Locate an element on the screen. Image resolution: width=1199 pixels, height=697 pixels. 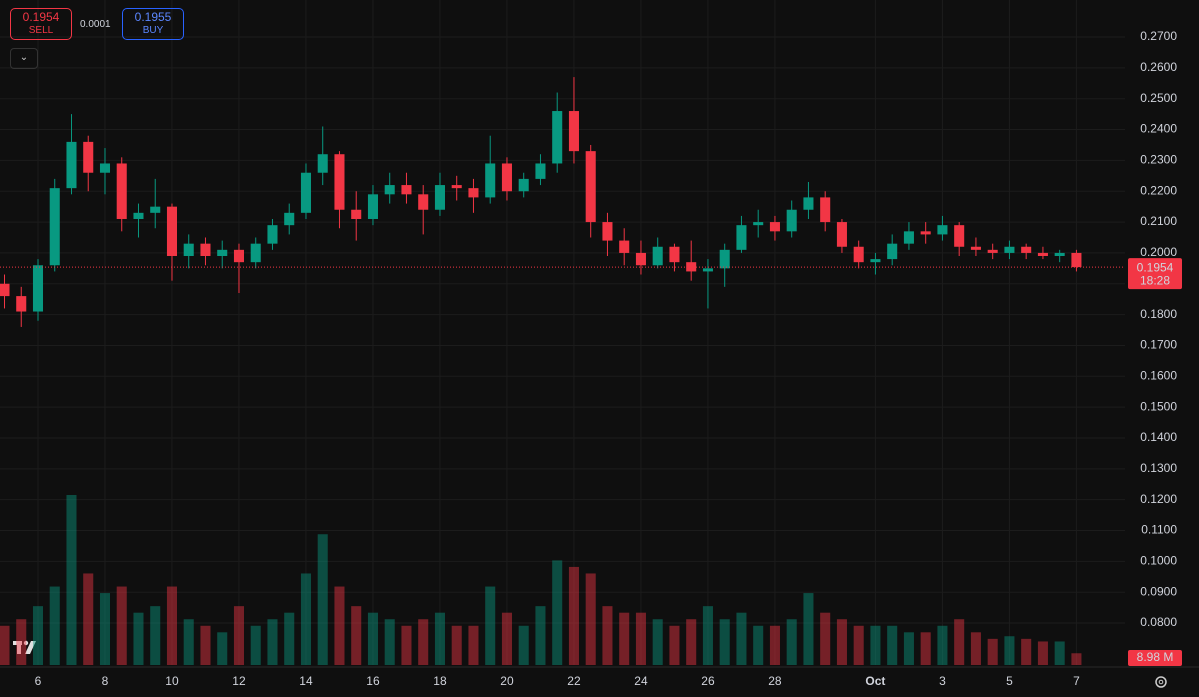
x-tick-label: 26 is located at coordinates (708, 681).